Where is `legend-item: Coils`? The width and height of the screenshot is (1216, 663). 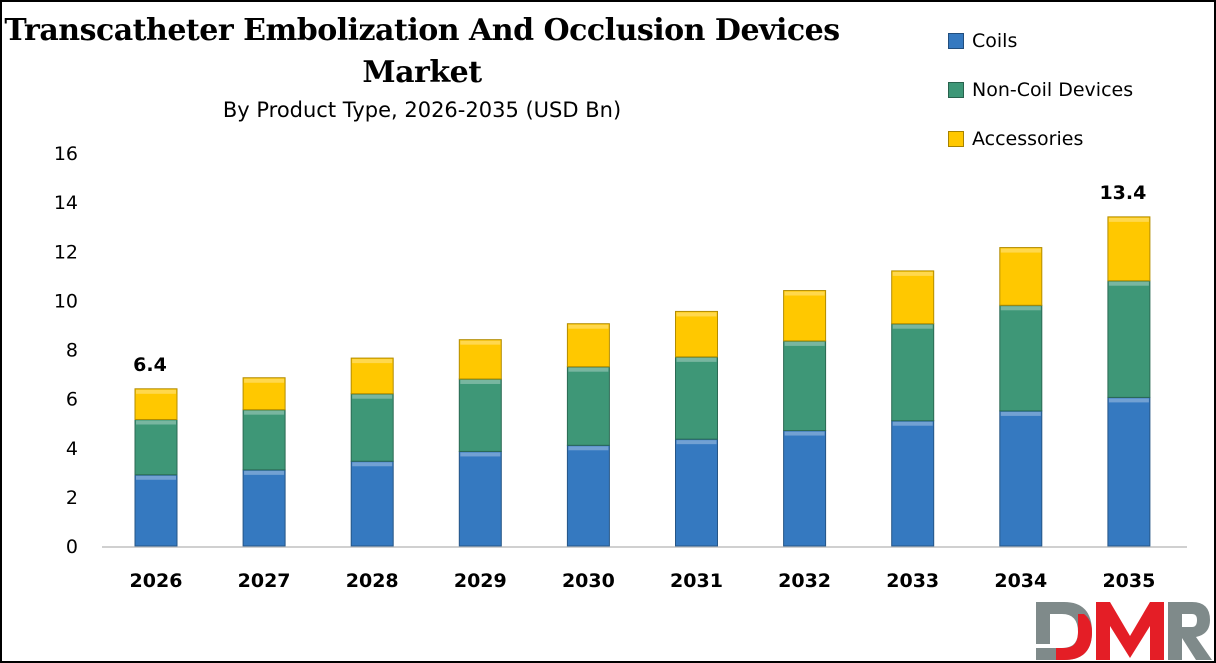
legend-item: Coils is located at coordinates (1040, 40).